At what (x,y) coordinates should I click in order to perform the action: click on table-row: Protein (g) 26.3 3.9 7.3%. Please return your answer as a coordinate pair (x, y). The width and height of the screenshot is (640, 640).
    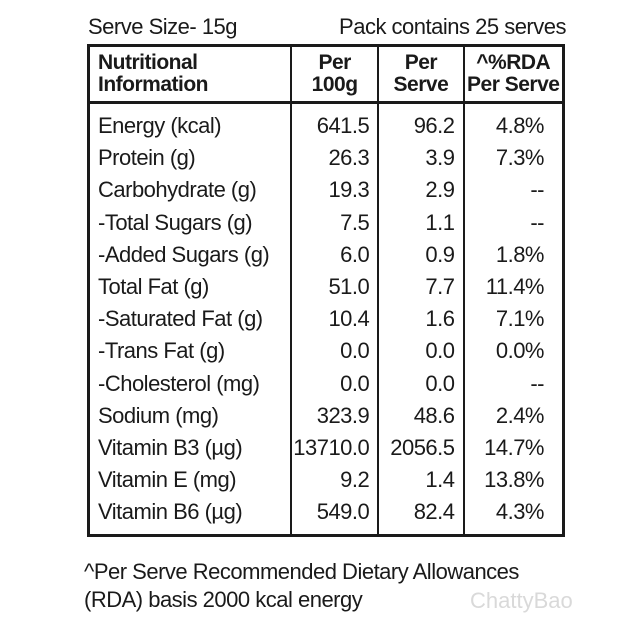
    Looking at the image, I should click on (326, 158).